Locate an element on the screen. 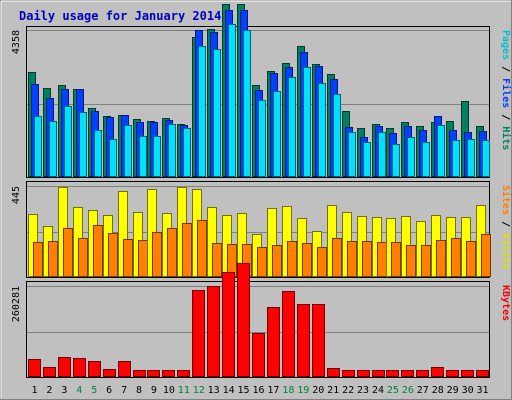  day-label-7: 7 is located at coordinates (124, 390).